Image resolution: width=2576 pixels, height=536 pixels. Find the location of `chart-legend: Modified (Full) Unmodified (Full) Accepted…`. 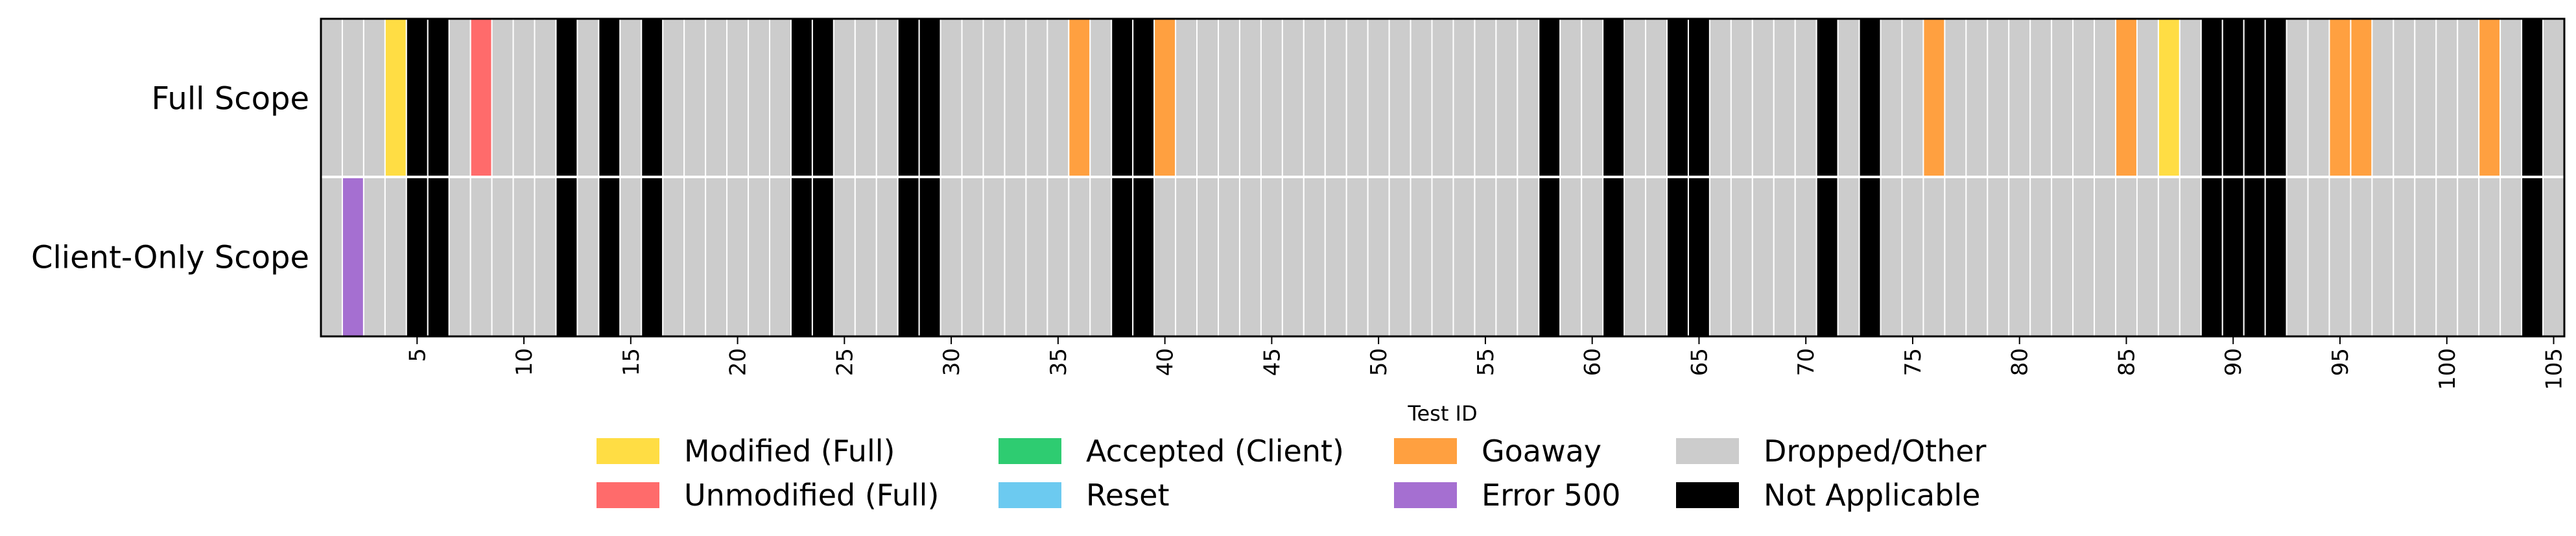

chart-legend: Modified (Full) Unmodified (Full) Accepted… is located at coordinates (1310, 477).